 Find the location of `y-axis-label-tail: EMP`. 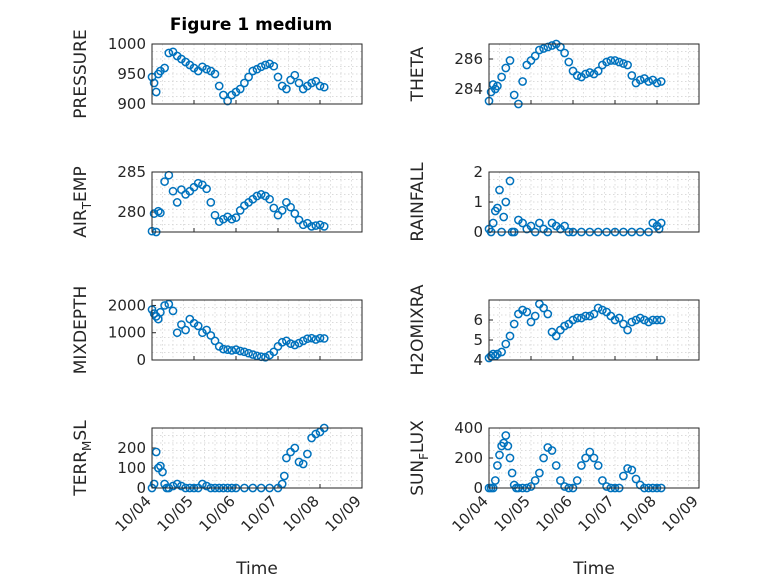

y-axis-label-tail: EMP is located at coordinates (81, 184).